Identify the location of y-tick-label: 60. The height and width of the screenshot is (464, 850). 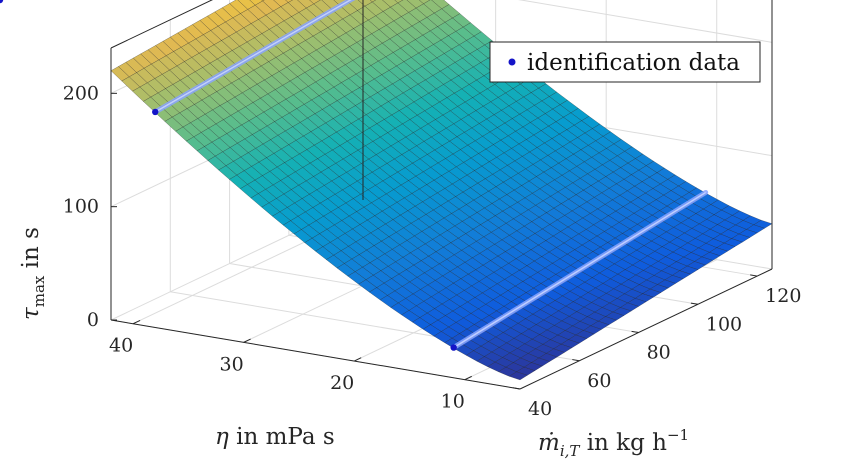
(599, 381).